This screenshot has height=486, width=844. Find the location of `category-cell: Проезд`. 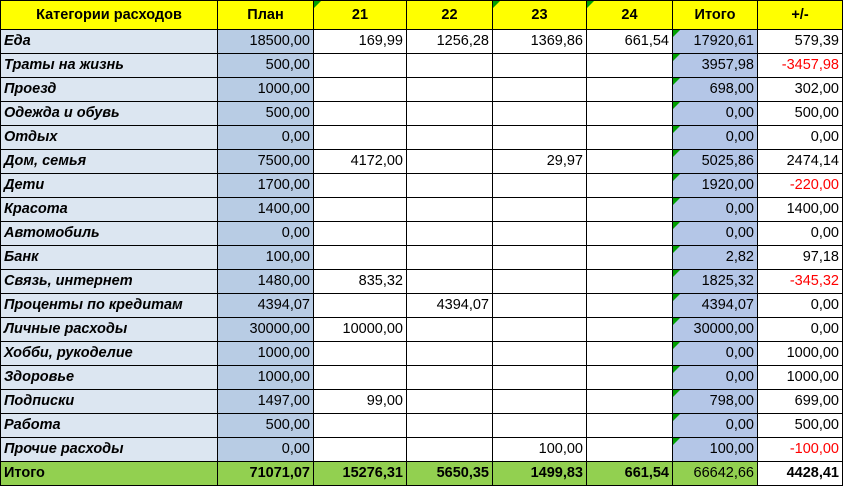

category-cell: Проезд is located at coordinates (109, 89).